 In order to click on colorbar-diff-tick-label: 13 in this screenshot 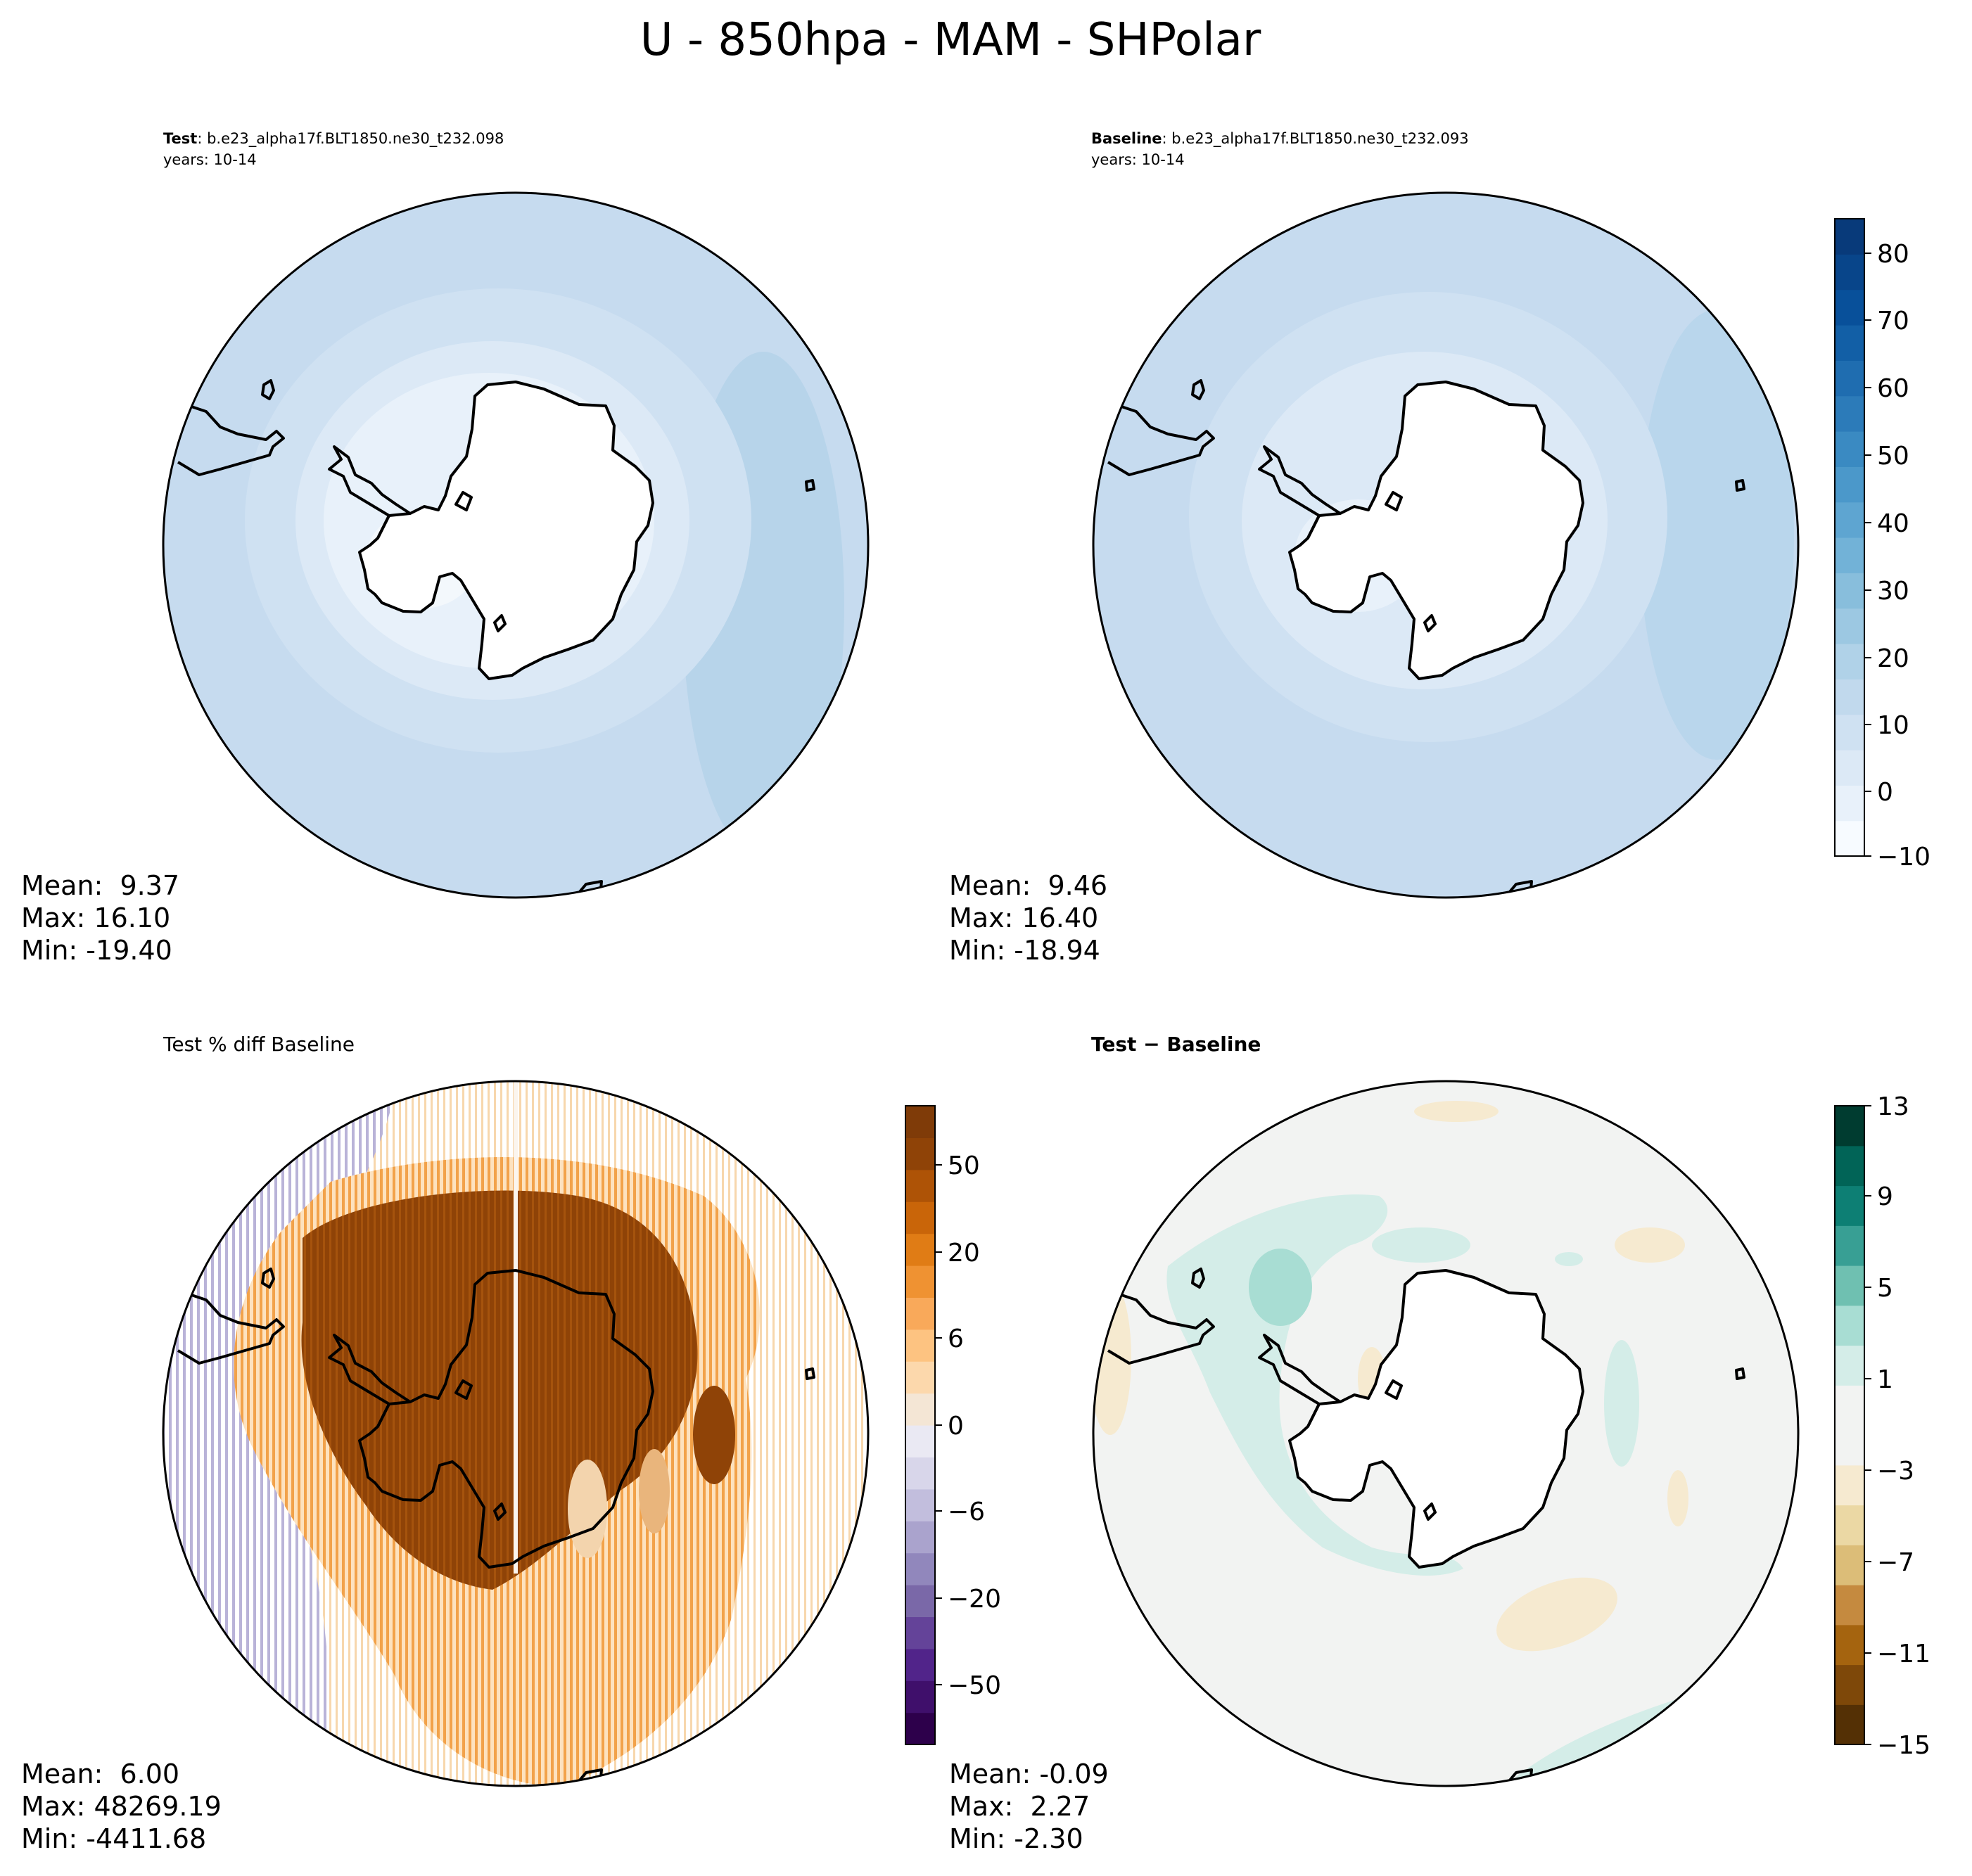, I will do `click(1893, 1106)`.